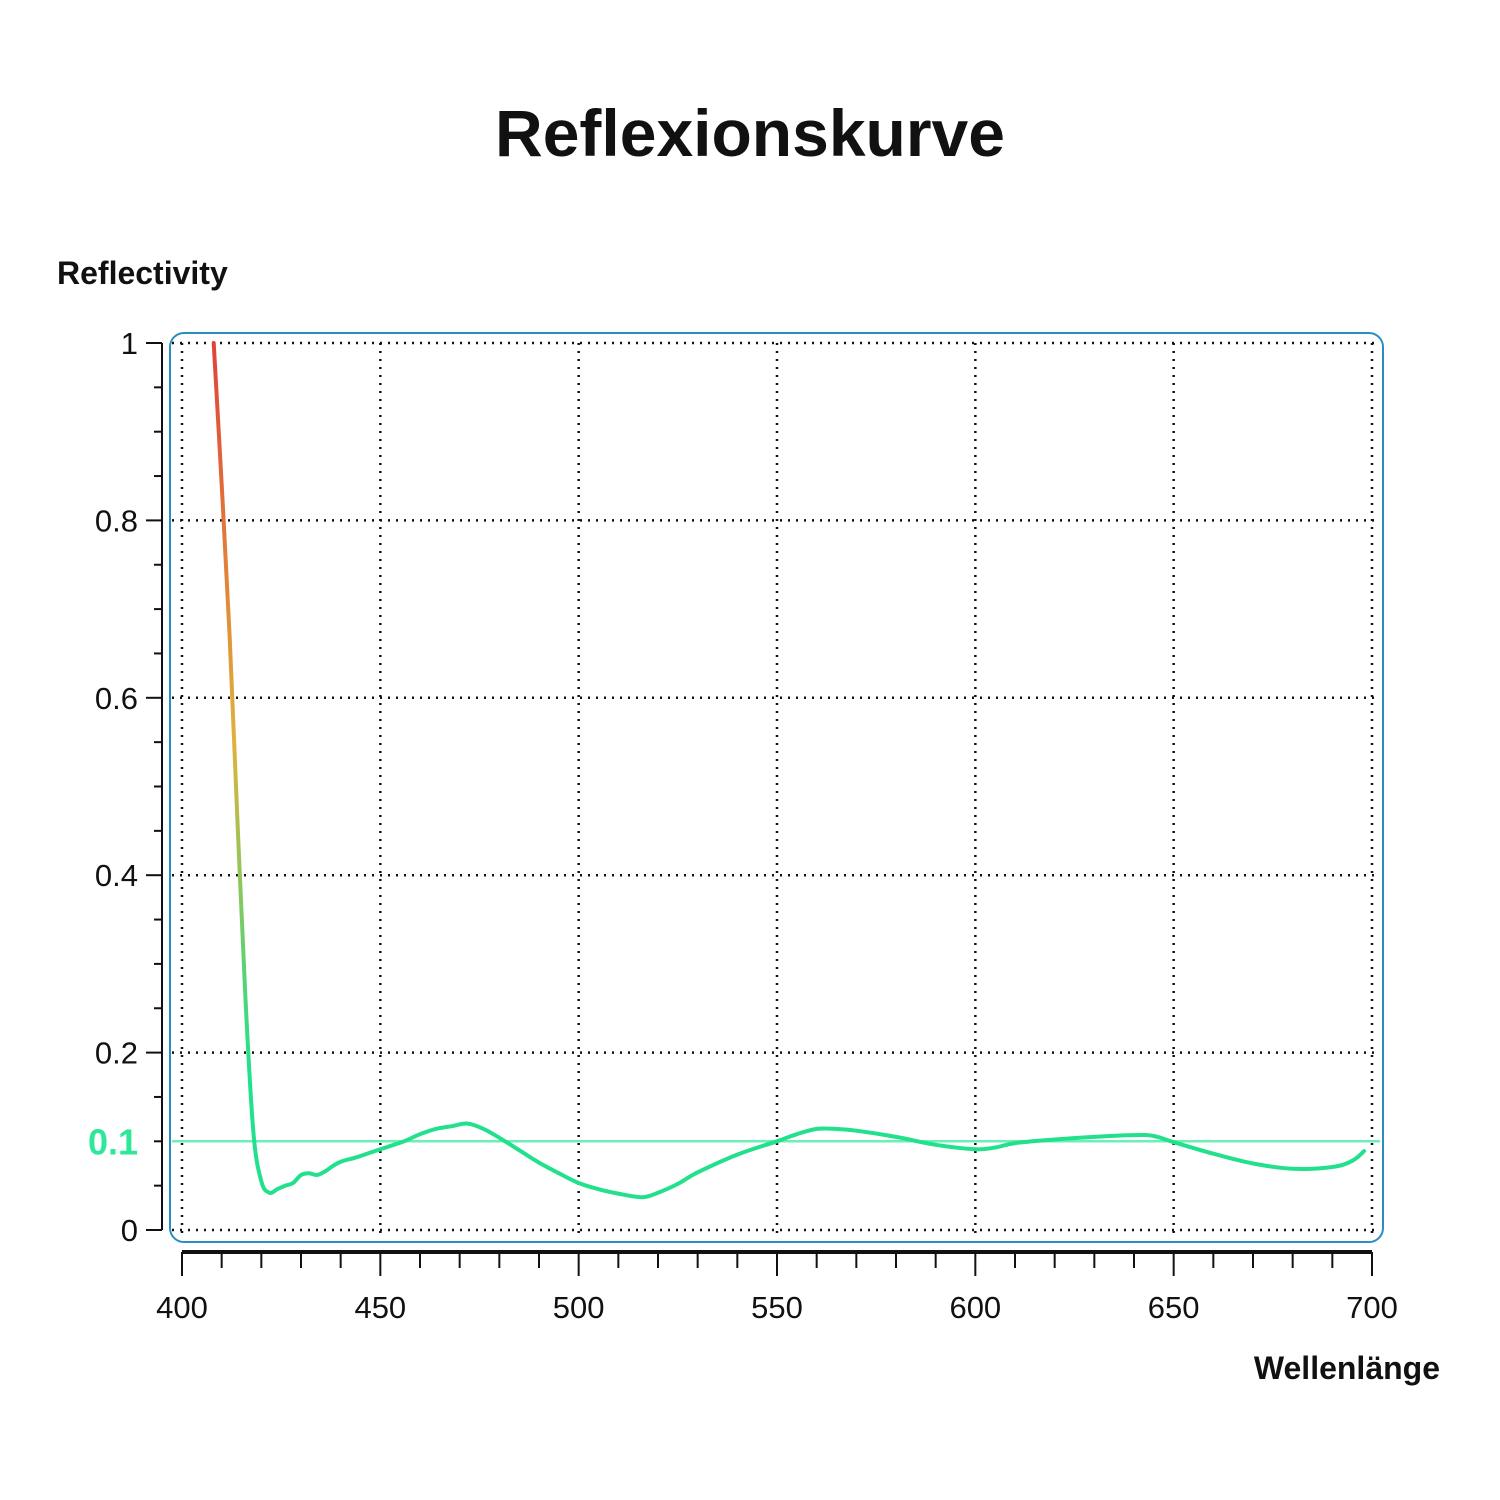 The image size is (1500, 1500). Describe the element at coordinates (579, 1307) in the screenshot. I see `x-tick-label: 500` at that location.